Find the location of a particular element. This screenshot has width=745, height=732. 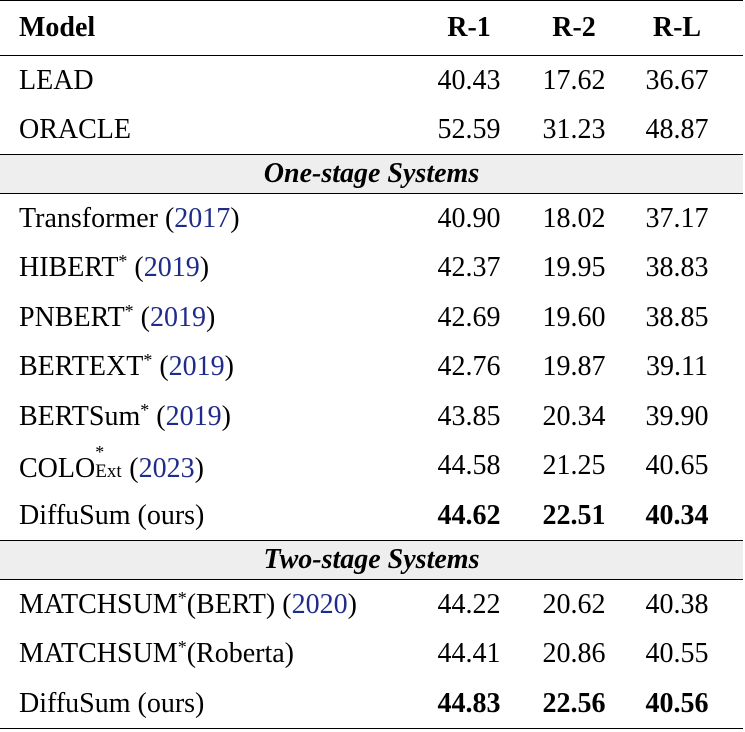

score-rl: 40.56 is located at coordinates (684, 704).